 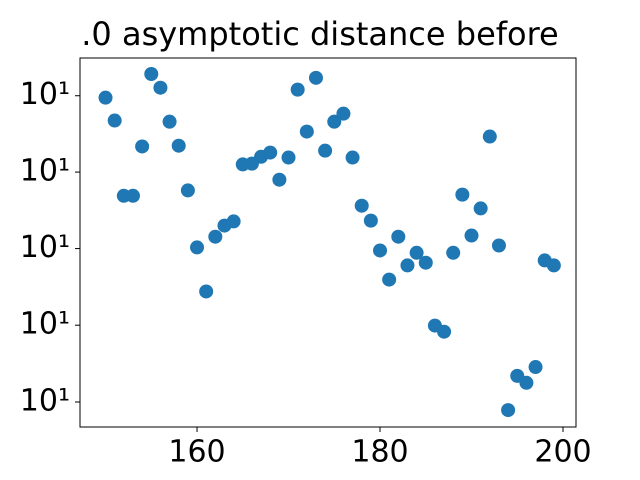 I want to click on x-tick-label: 160, so click(x=196, y=452).